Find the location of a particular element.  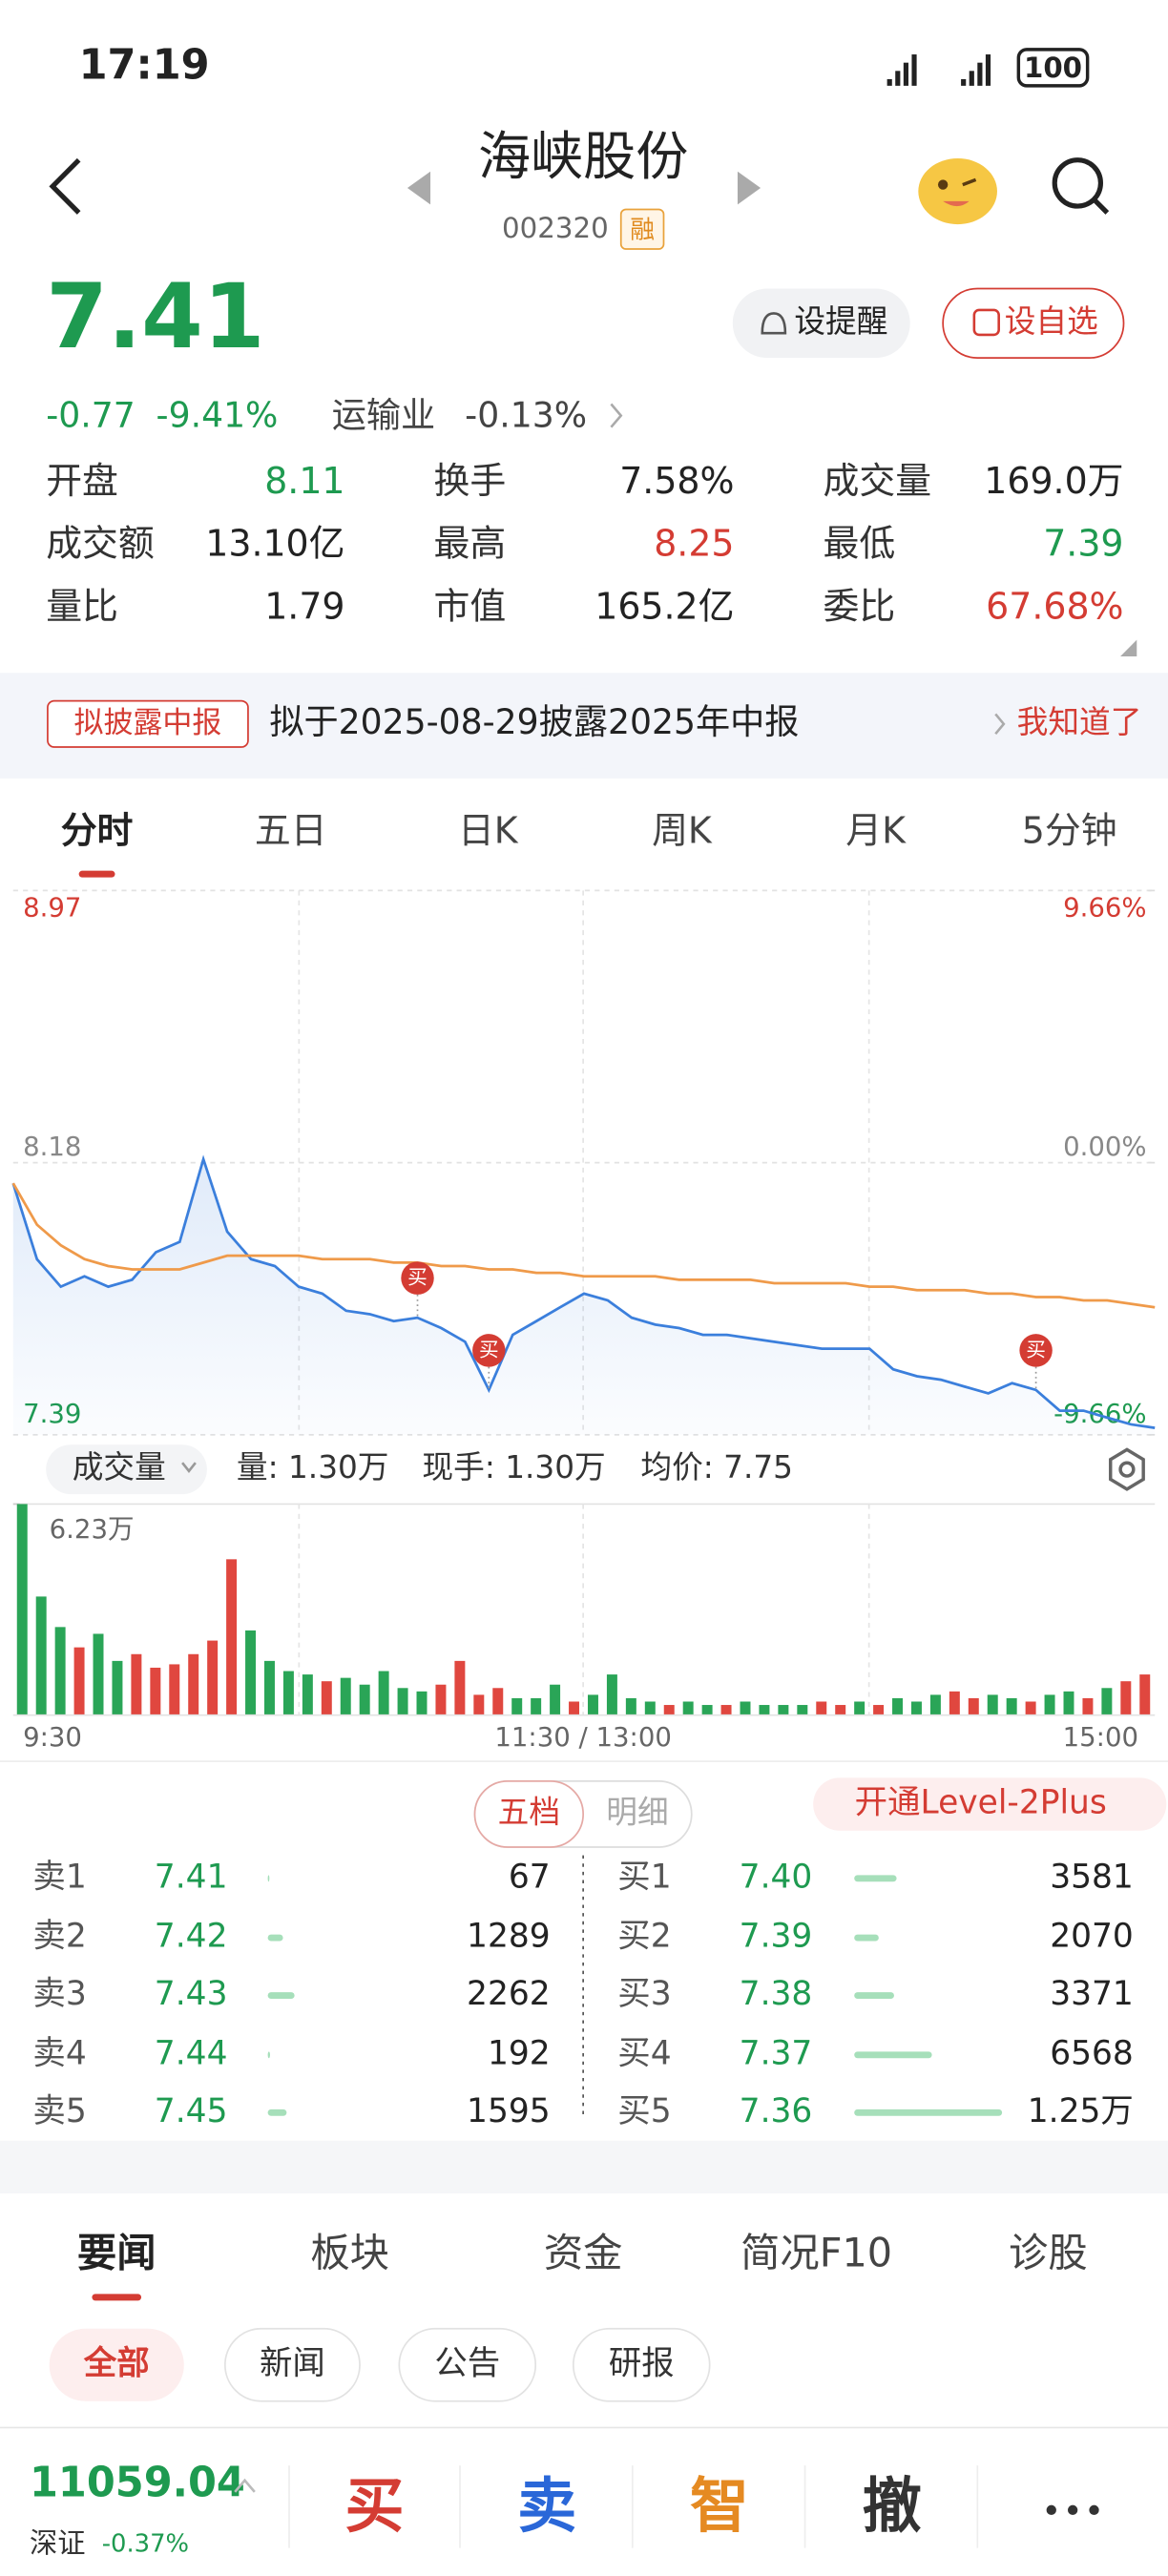

watchlist-button is located at coordinates (1033, 323).